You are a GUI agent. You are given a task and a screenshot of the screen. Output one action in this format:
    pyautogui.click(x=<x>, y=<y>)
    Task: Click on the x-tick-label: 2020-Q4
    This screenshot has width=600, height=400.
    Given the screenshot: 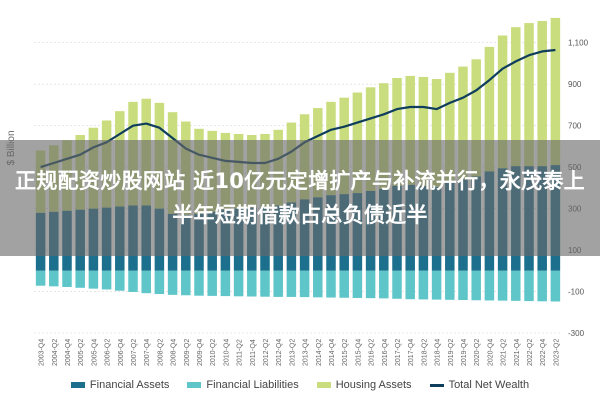 What is the action you would take?
    pyautogui.click(x=490, y=352)
    